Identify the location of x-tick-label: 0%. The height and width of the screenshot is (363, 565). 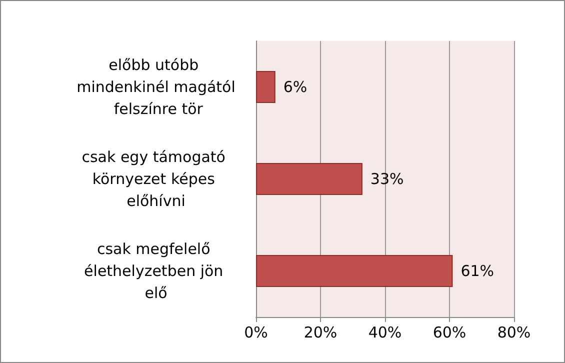
(256, 333).